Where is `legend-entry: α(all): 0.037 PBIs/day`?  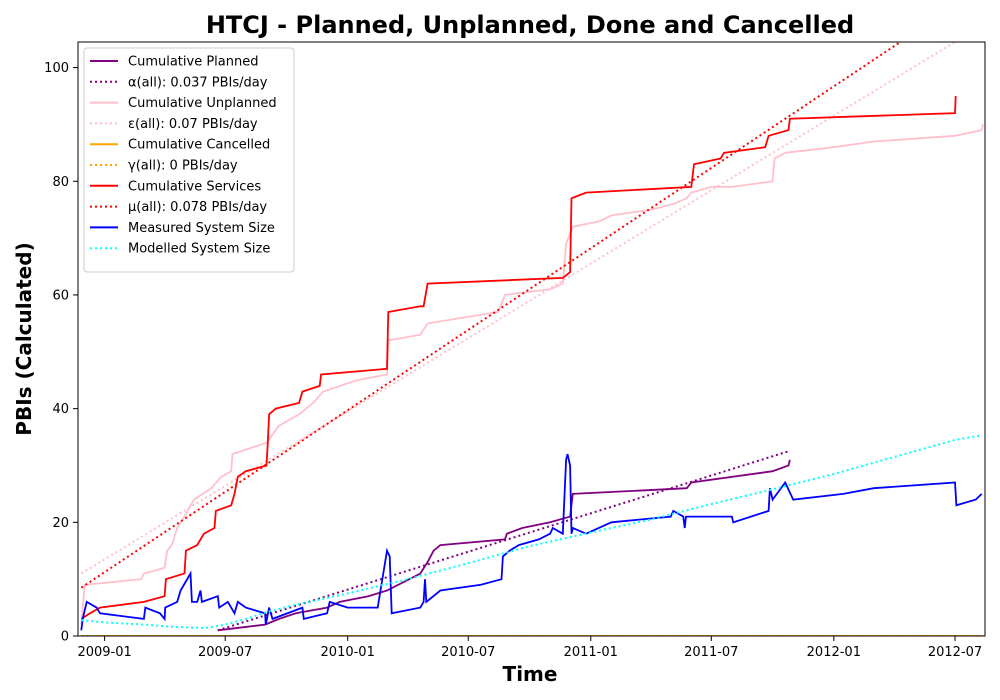 legend-entry: α(all): 0.037 PBIs/day is located at coordinates (198, 82).